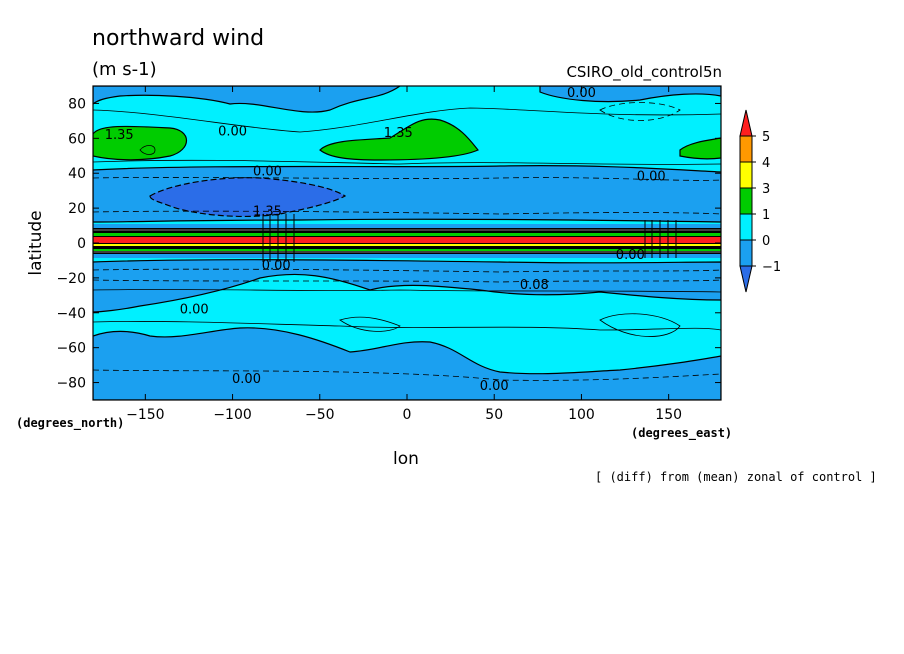 The height and width of the screenshot is (654, 904). What do you see at coordinates (407, 234) in the screenshot?
I see `equatorial-positive-line` at bounding box center [407, 234].